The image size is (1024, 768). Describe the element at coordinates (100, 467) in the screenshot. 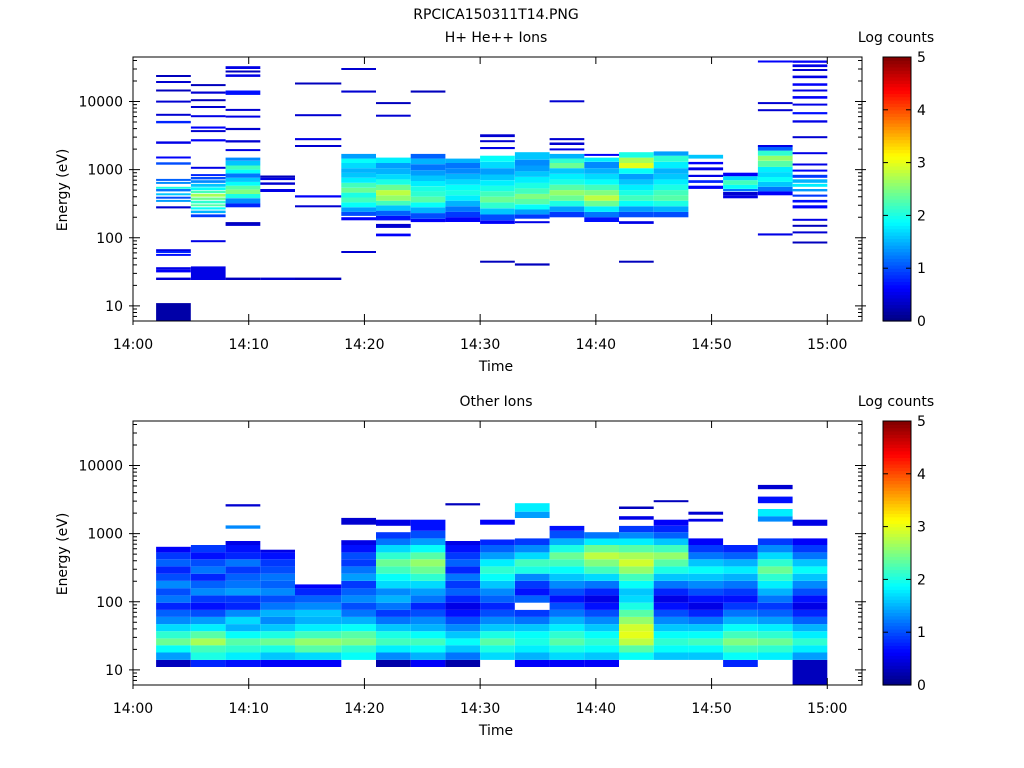

I see `y-tick-label: 10000` at that location.